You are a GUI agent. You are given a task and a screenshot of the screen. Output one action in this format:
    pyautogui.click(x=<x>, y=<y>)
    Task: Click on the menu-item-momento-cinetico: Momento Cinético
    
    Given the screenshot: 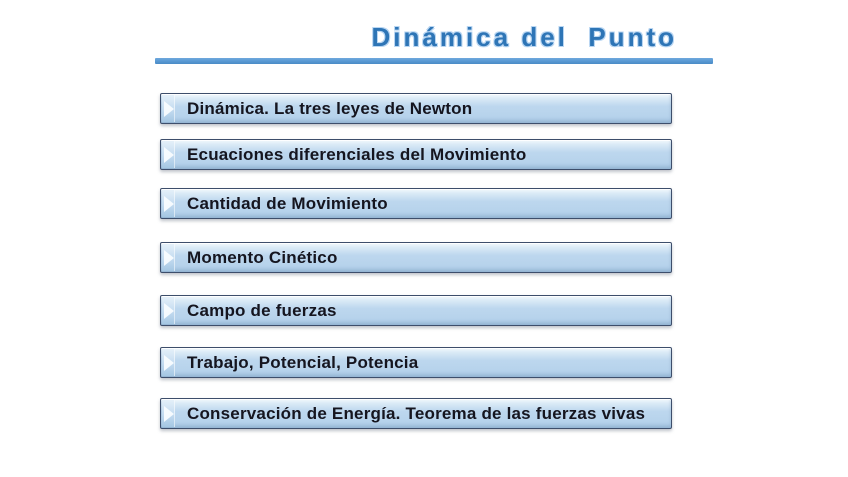 What is the action you would take?
    pyautogui.click(x=416, y=257)
    